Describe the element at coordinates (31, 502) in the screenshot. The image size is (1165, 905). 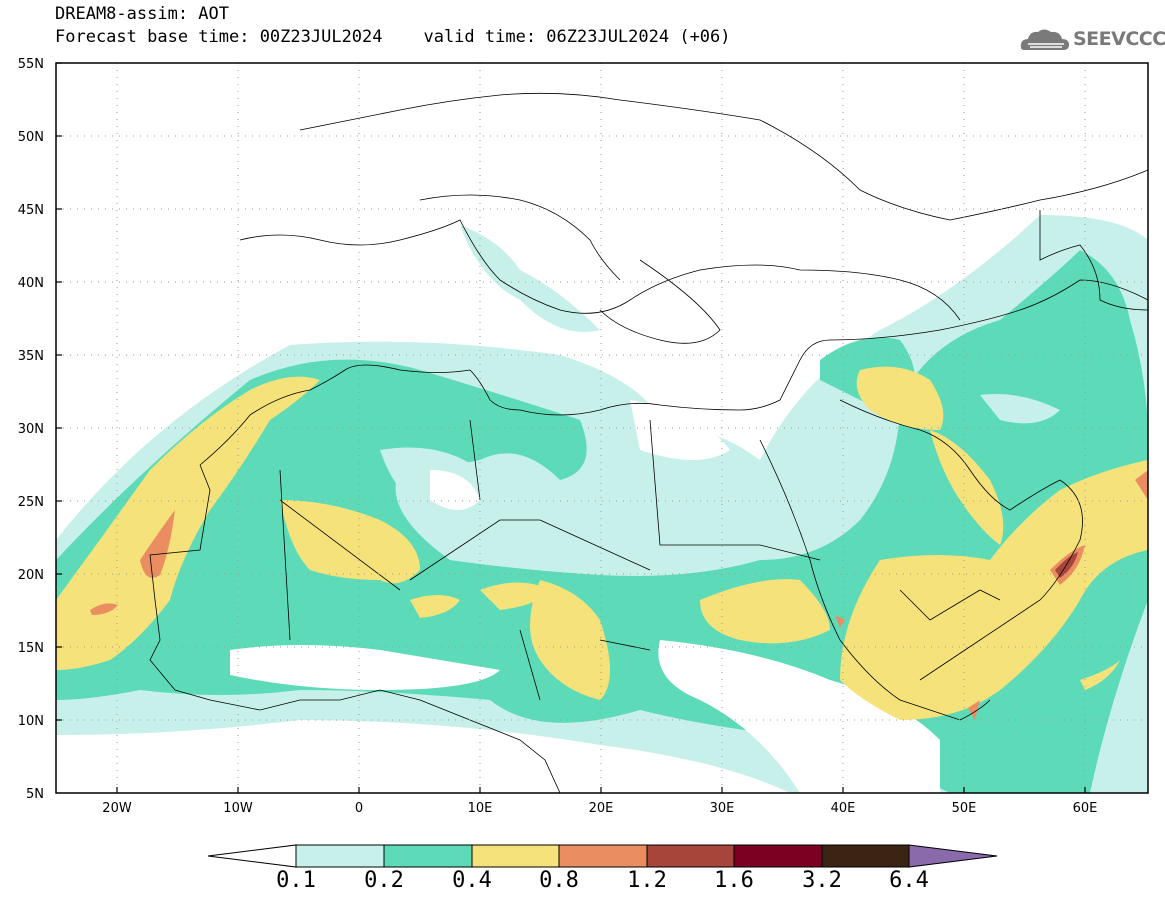
I see `lat-label: 25N` at that location.